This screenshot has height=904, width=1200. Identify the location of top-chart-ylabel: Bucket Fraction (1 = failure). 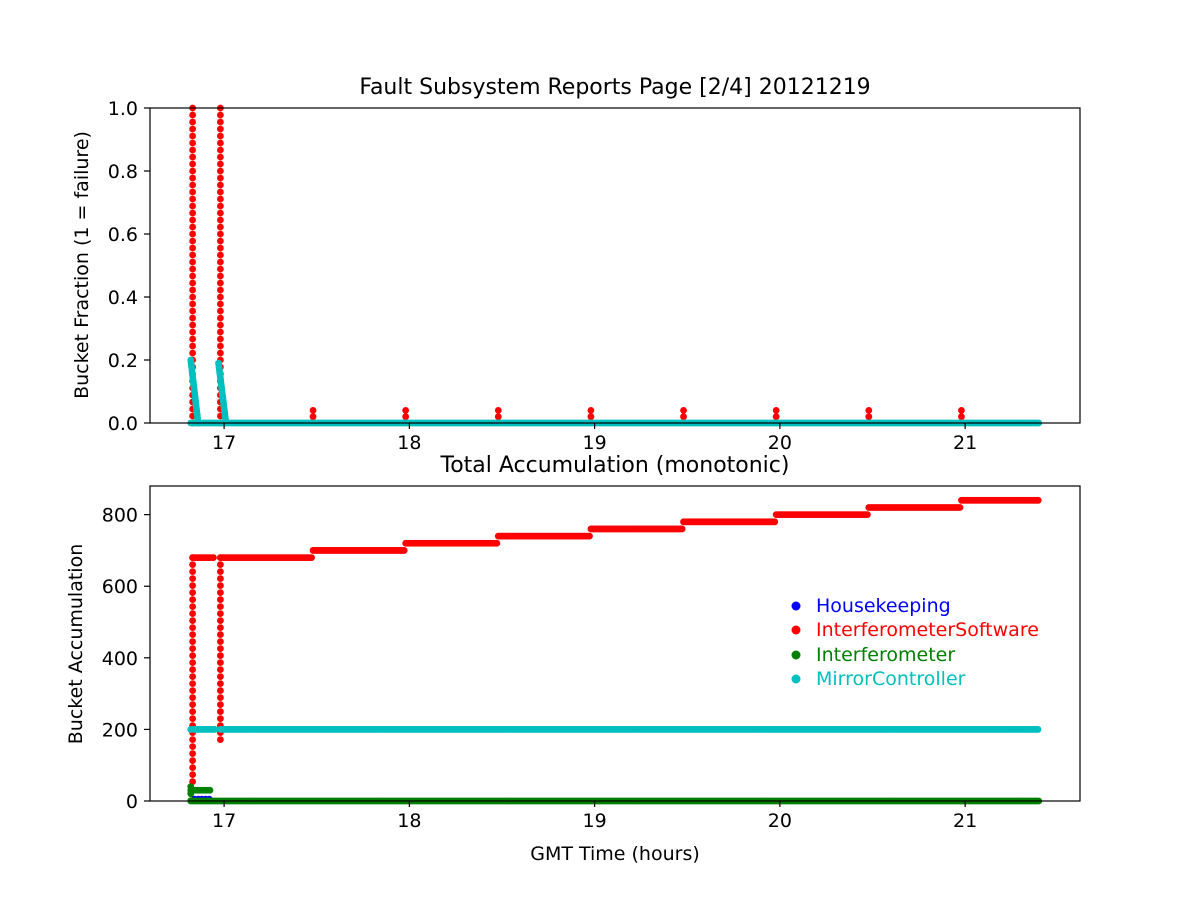
(82, 265).